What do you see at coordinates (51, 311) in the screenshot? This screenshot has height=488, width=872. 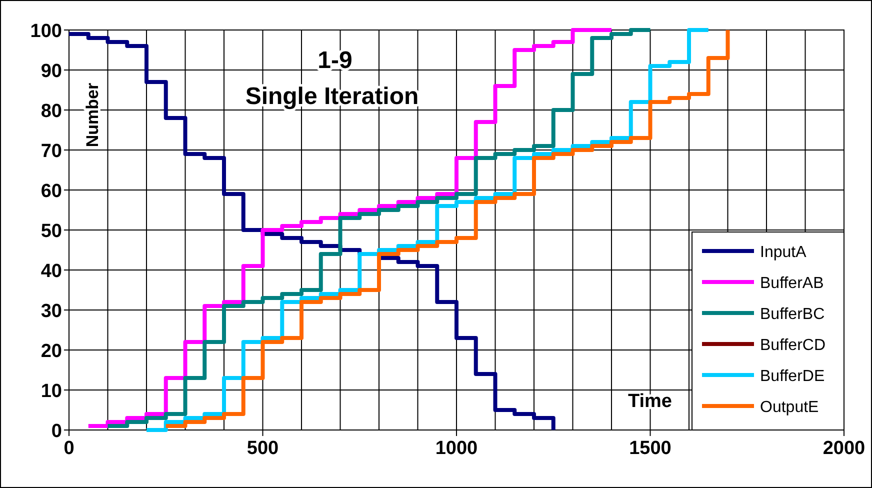 I see `y-tick-label: 30` at bounding box center [51, 311].